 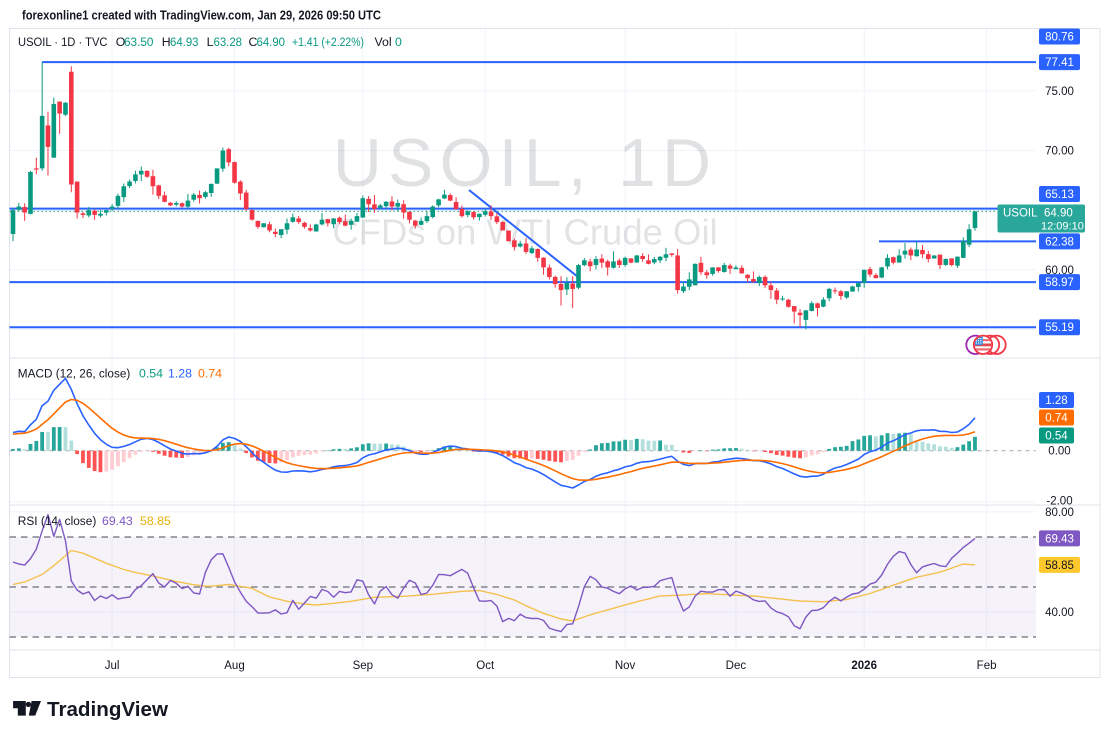 I want to click on svg-text: Jul, so click(x=112, y=666).